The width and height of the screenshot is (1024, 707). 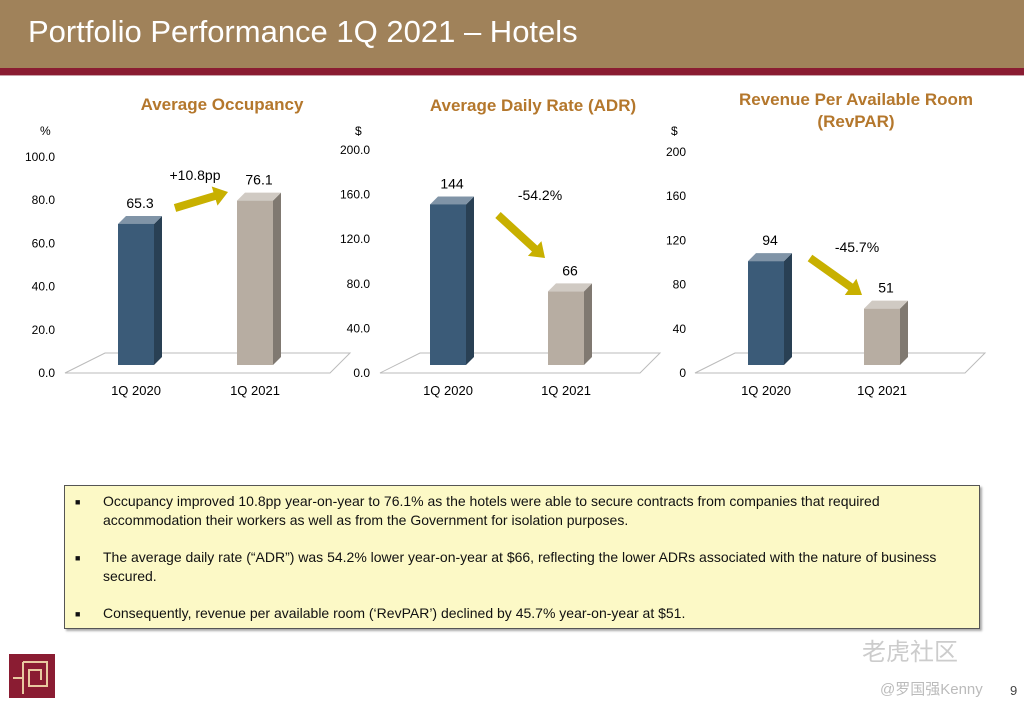 What do you see at coordinates (676, 240) in the screenshot?
I see `y-tick-label: 120` at bounding box center [676, 240].